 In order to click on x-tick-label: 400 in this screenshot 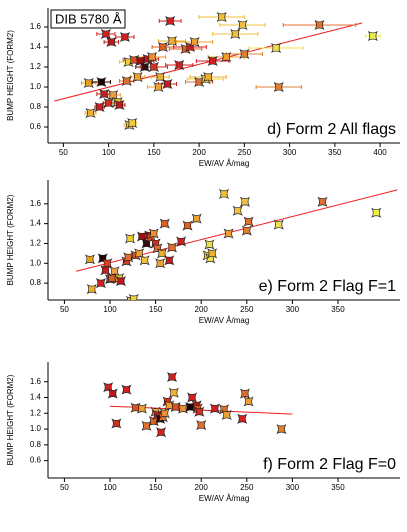, I will do `click(380, 152)`.